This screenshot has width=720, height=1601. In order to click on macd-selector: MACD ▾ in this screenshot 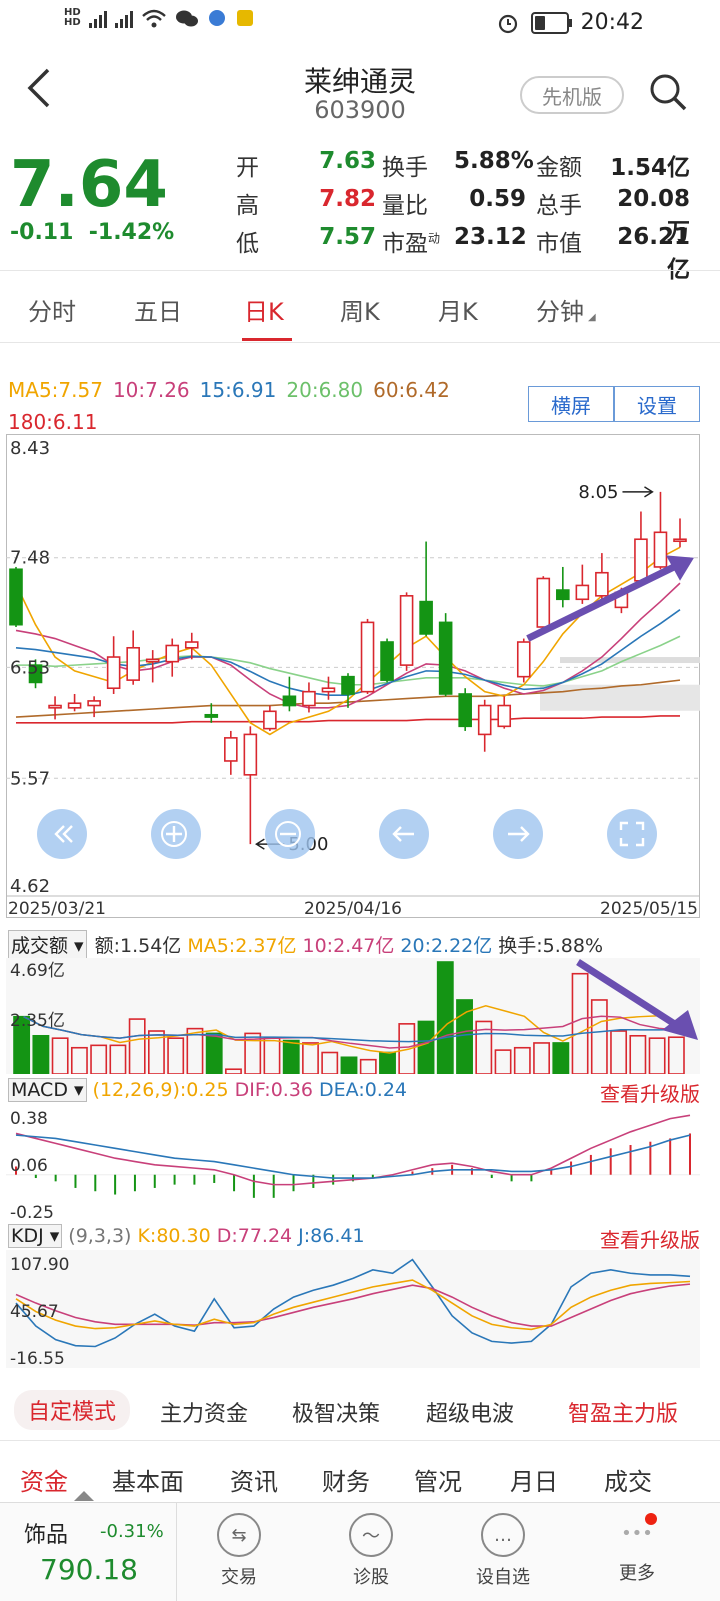, I will do `click(47, 1090)`.